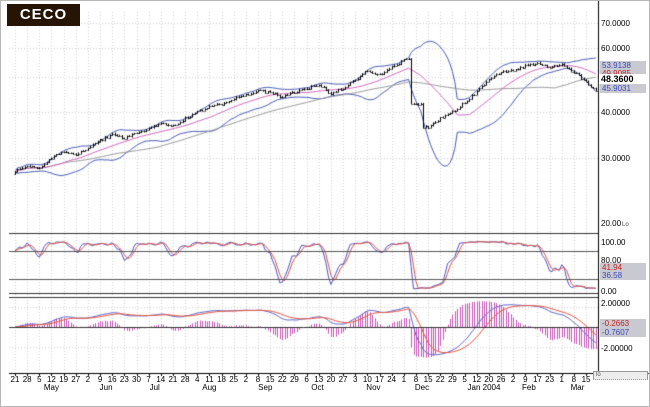  Describe the element at coordinates (615, 303) in the screenshot. I see `macd-tick-pos2: 2.00000` at that location.